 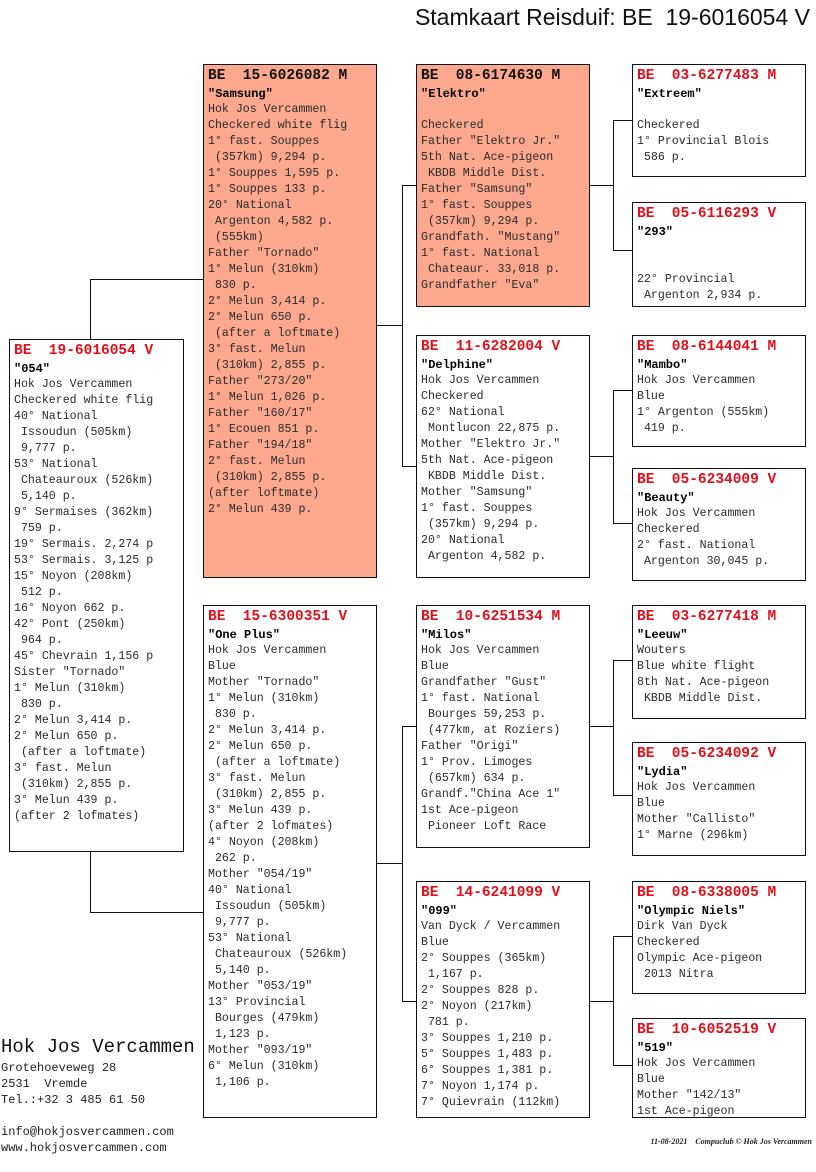 What do you see at coordinates (38, 640) in the screenshot?
I see `info-line: 964 p.` at bounding box center [38, 640].